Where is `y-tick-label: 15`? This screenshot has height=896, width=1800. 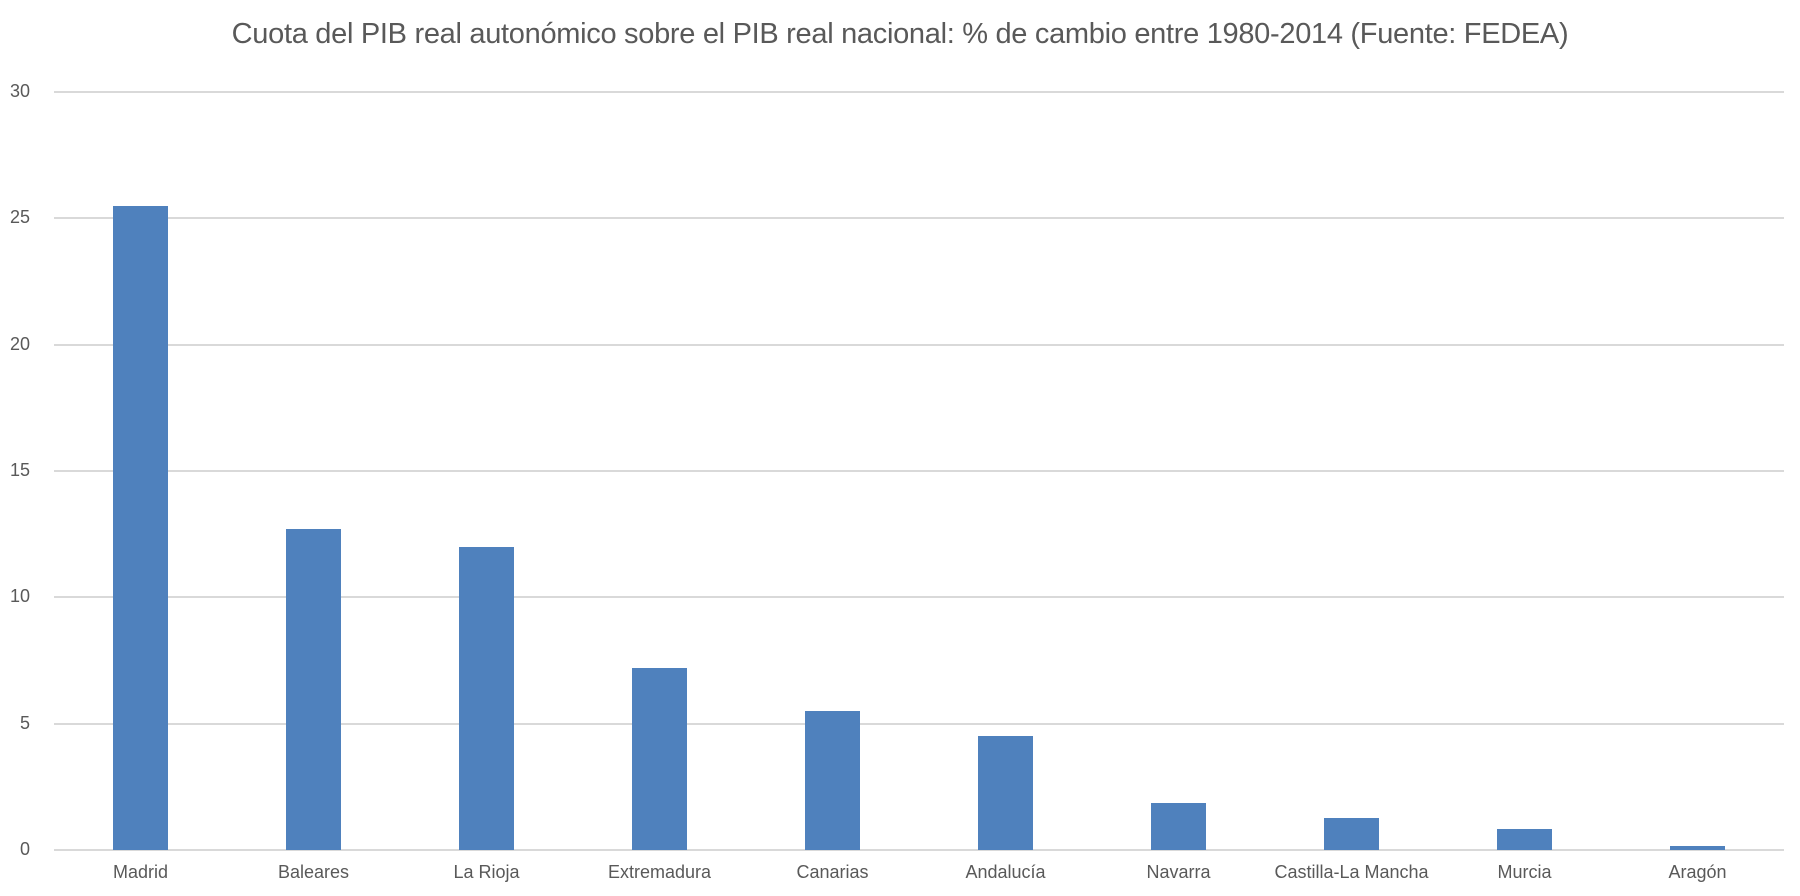 y-tick-label: 15 is located at coordinates (19, 470).